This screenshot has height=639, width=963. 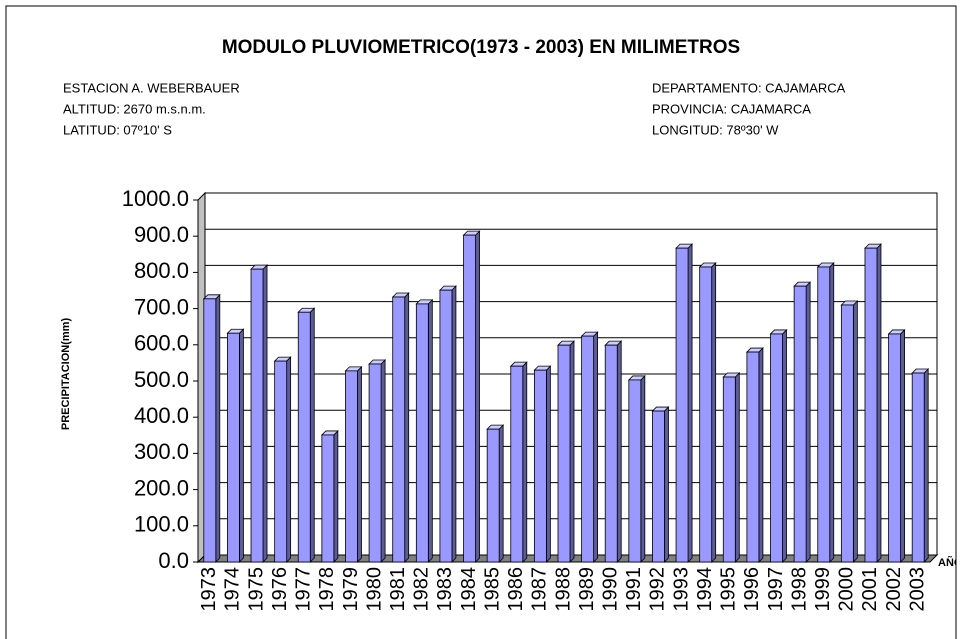 What do you see at coordinates (351, 589) in the screenshot?
I see `x-tick-label: 1979` at bounding box center [351, 589].